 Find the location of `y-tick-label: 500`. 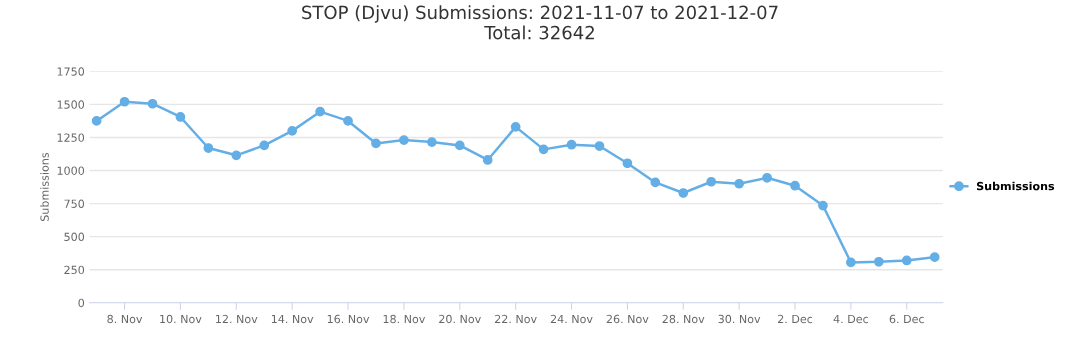

y-tick-label: 500 is located at coordinates (74, 237).